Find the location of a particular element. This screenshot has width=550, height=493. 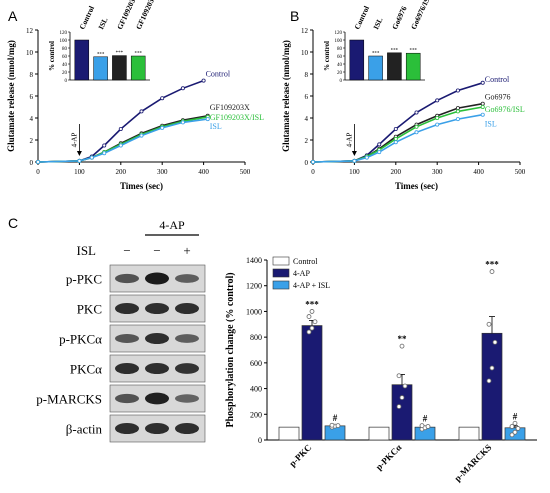

y-axis-label: Glutamate release (nmol/mg) is located at coordinates (286, 96).